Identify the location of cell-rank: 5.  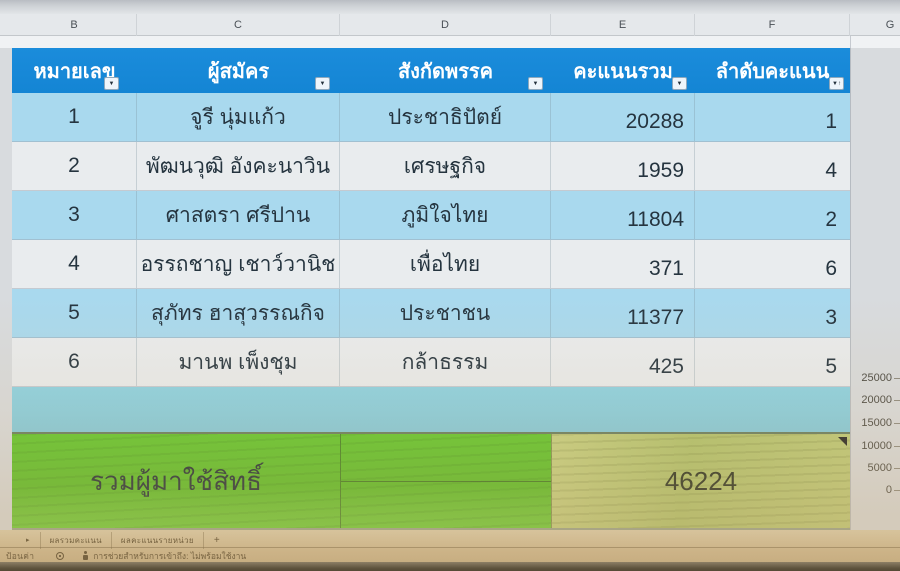
(831, 366).